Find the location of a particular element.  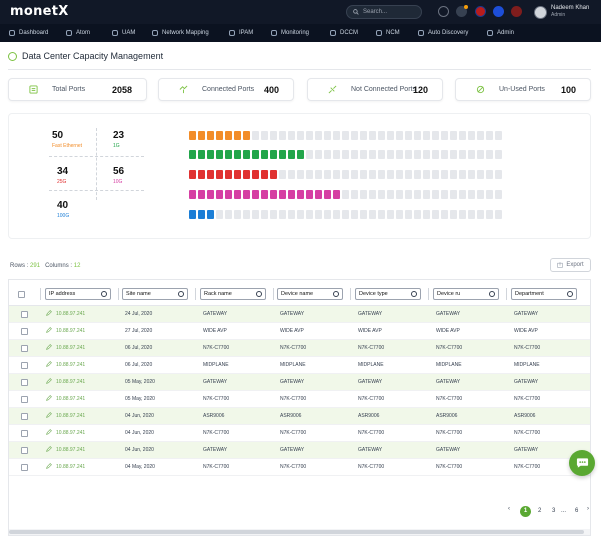

horizontal-scrollbar is located at coordinates (299, 532).